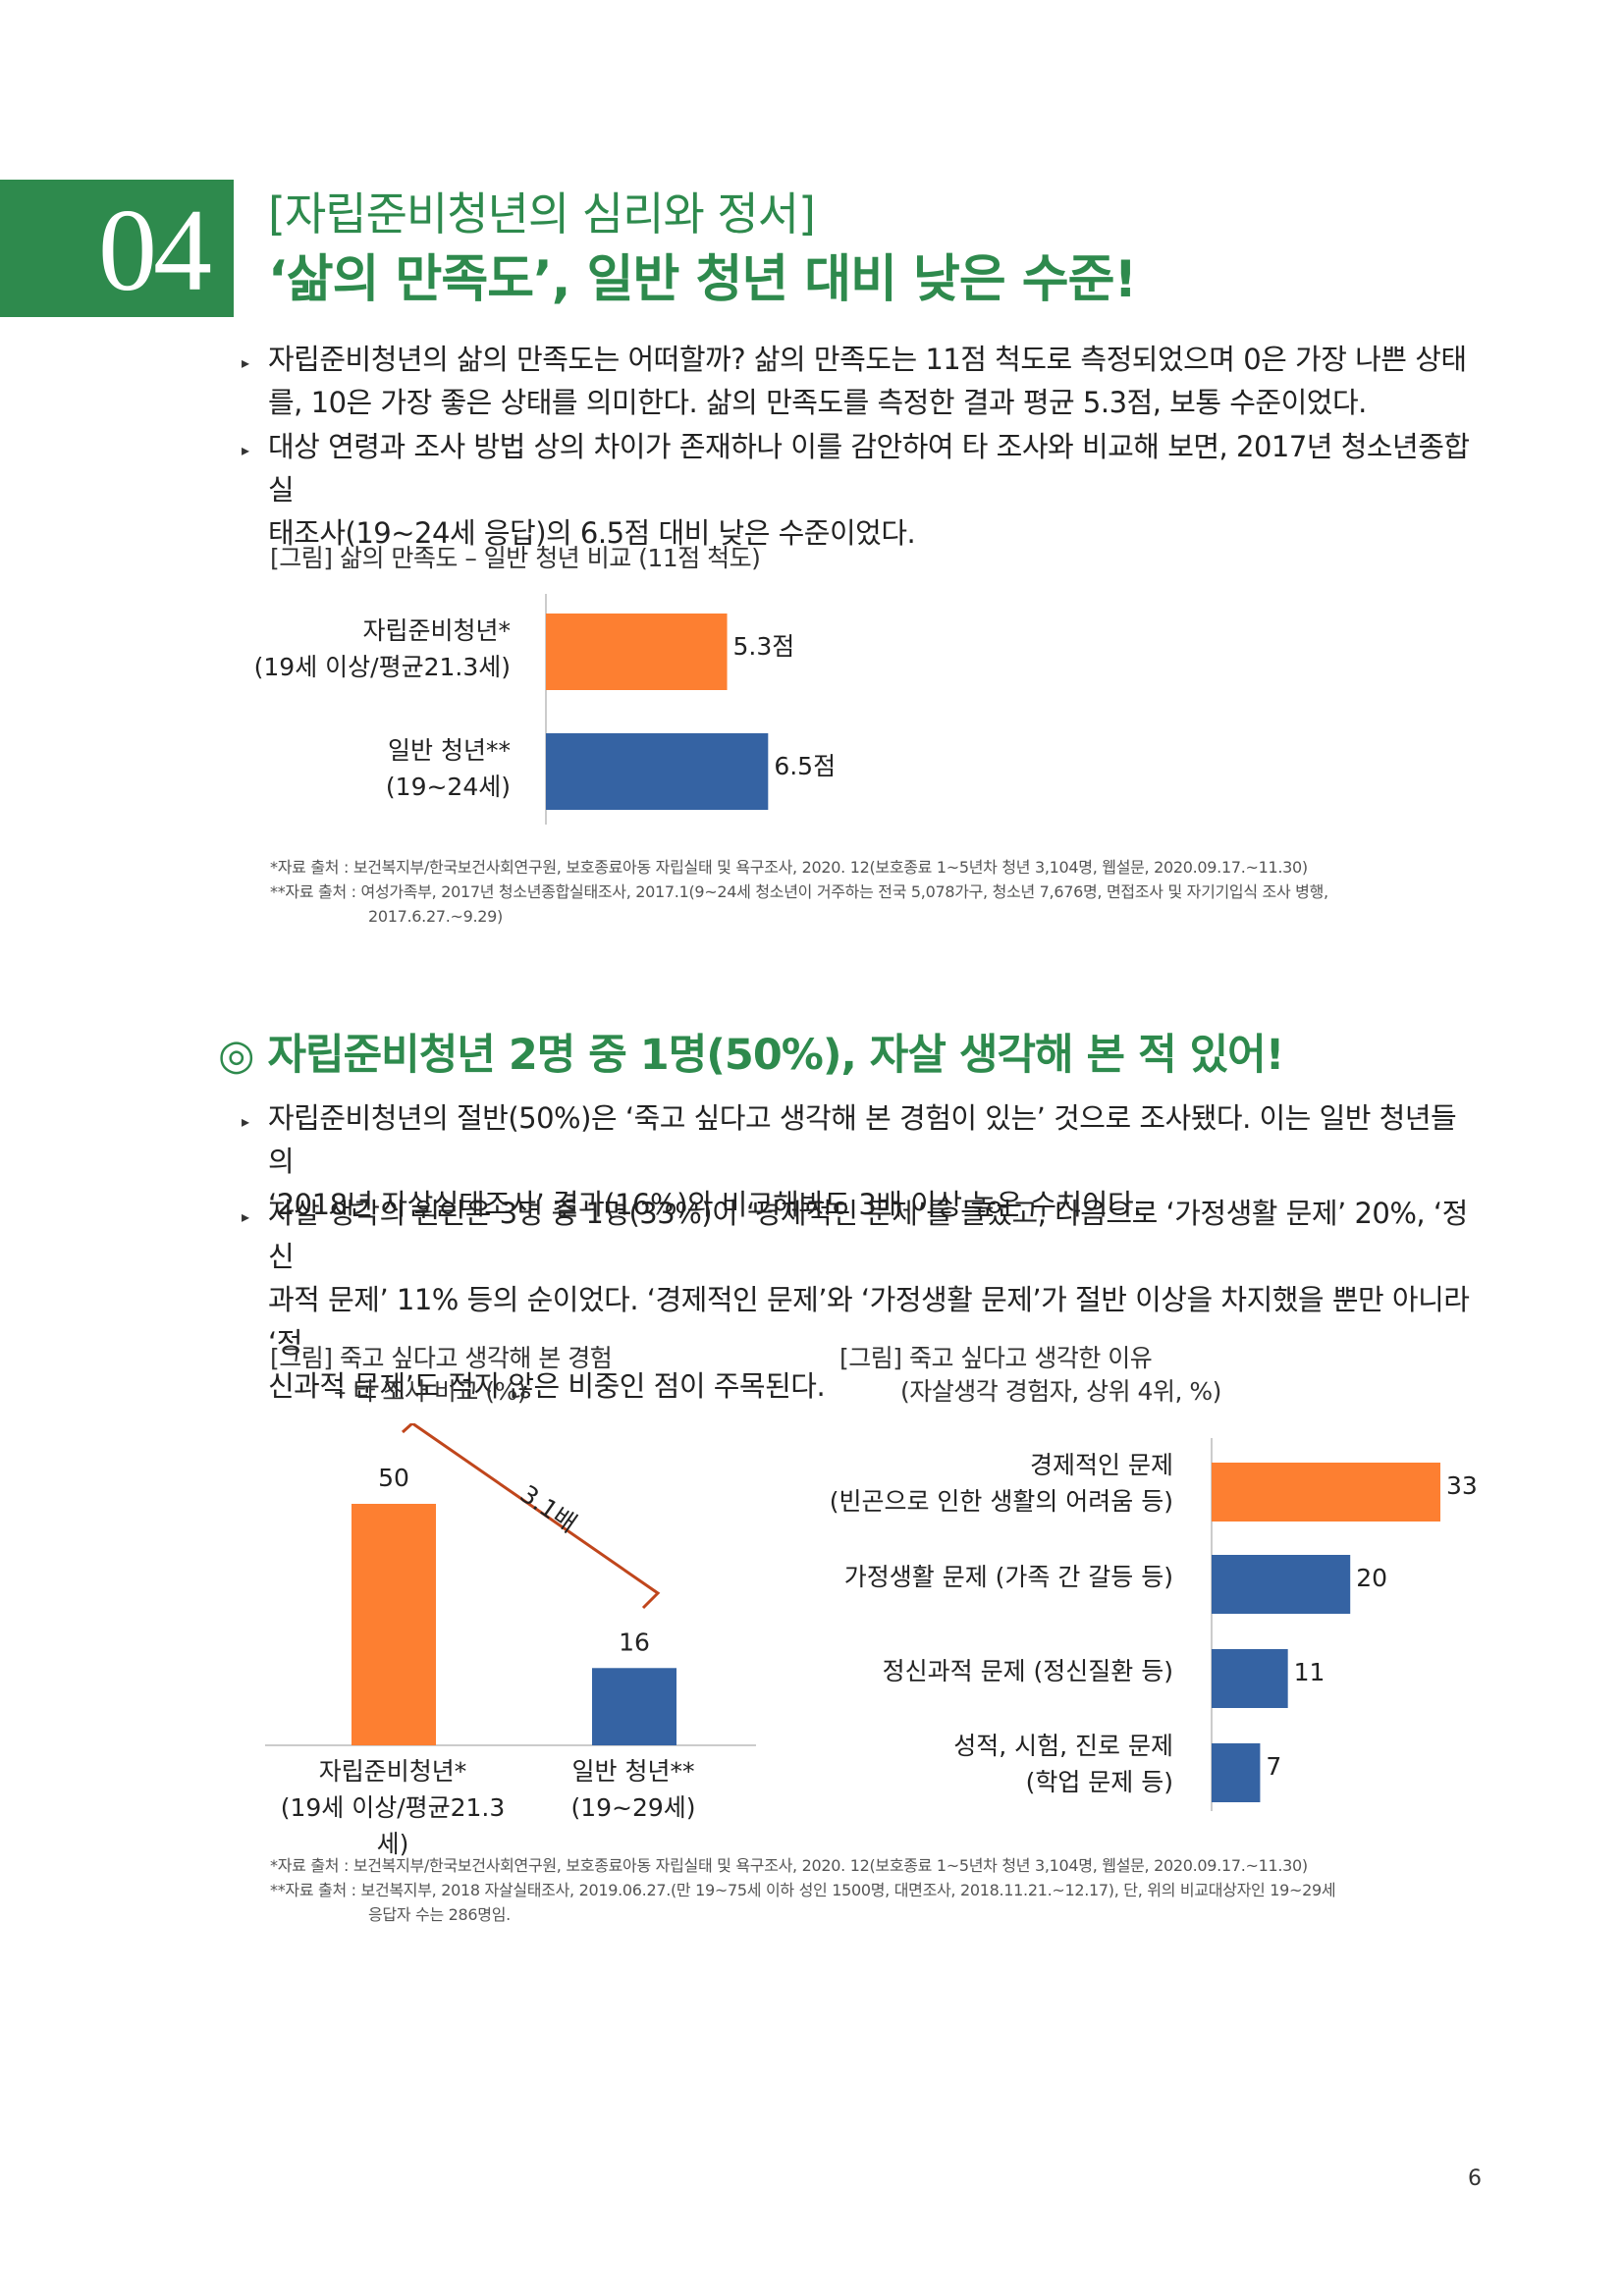  What do you see at coordinates (542, 214) in the screenshot?
I see `section-subtitle: [자립준비청년의 심리와 정서]` at bounding box center [542, 214].